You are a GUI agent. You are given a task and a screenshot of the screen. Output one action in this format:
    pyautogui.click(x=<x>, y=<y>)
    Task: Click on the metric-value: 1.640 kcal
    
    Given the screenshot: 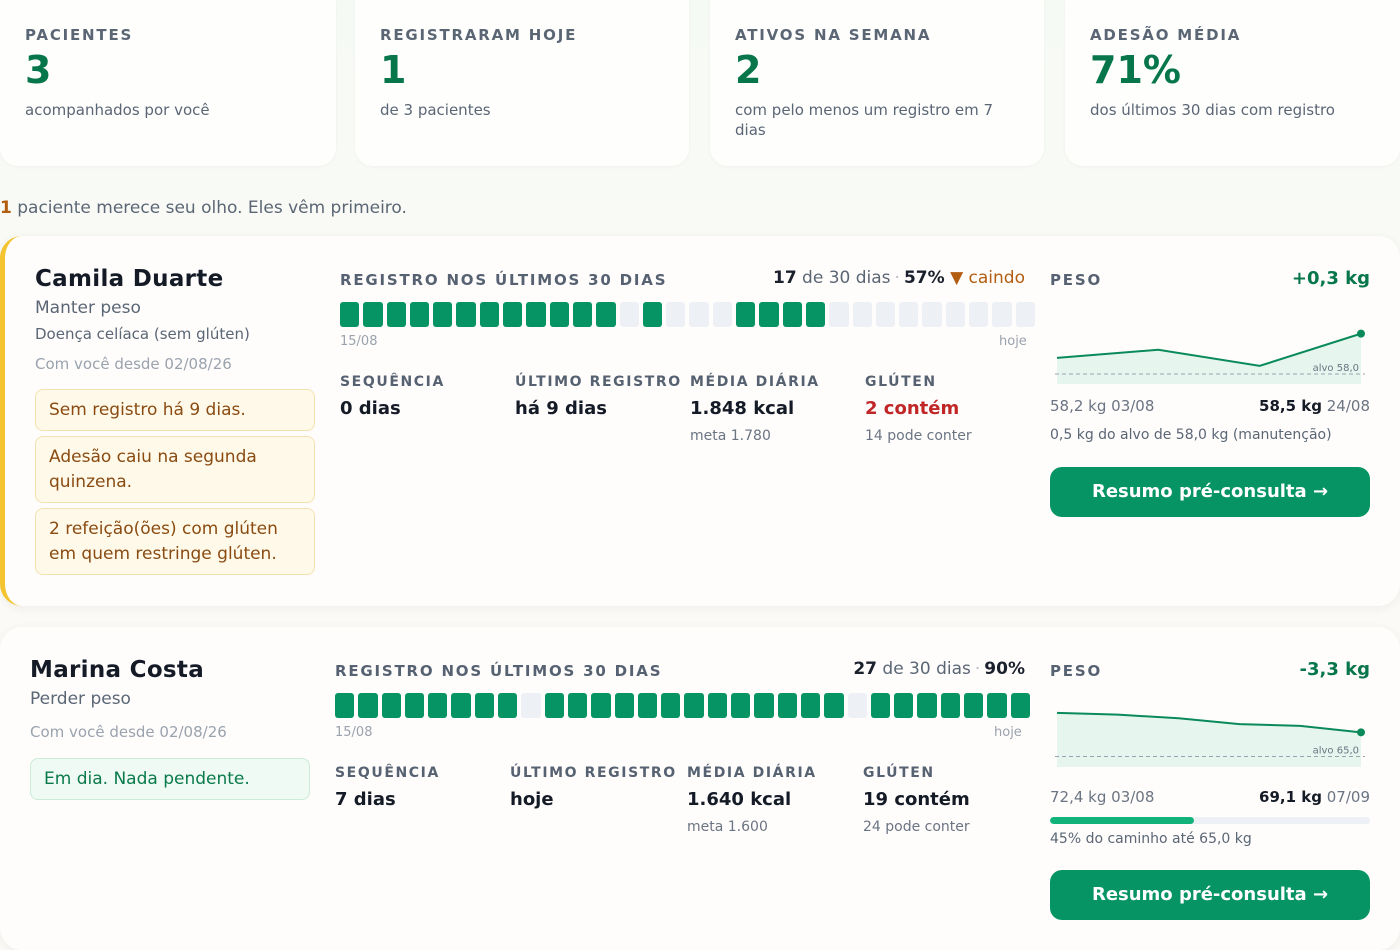 What is the action you would take?
    pyautogui.click(x=739, y=799)
    